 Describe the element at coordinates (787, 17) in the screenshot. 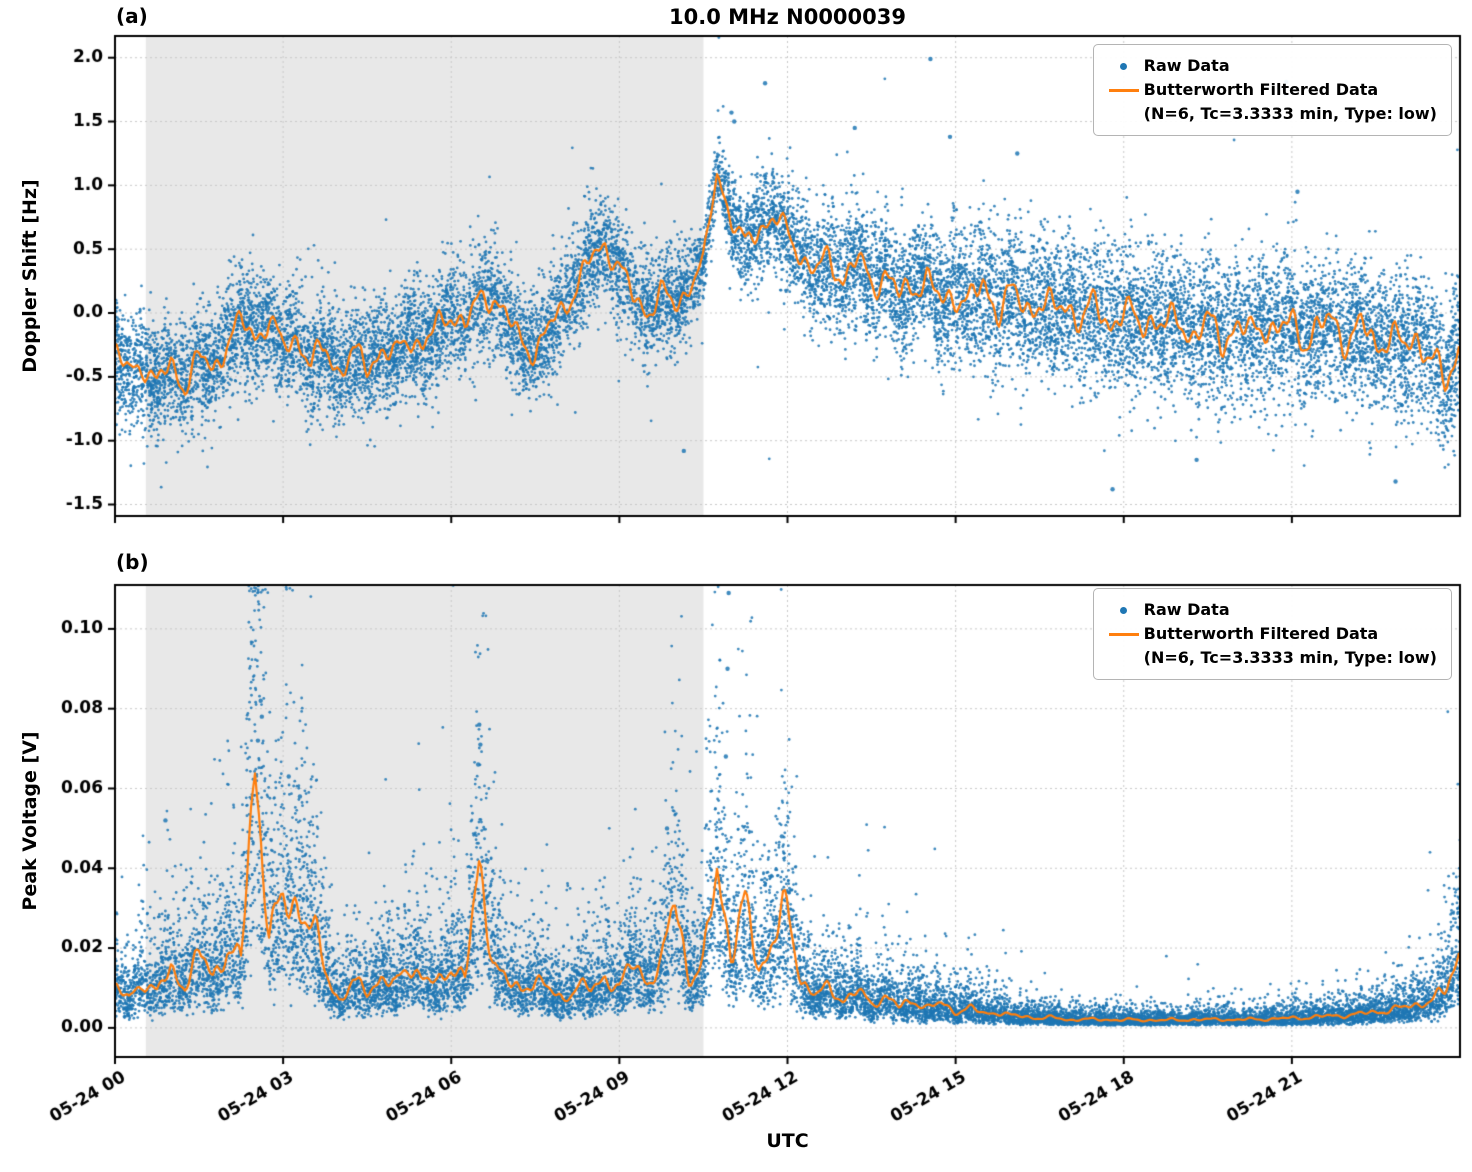

I see `chart-title: 10.0 MHz N0000039` at that location.